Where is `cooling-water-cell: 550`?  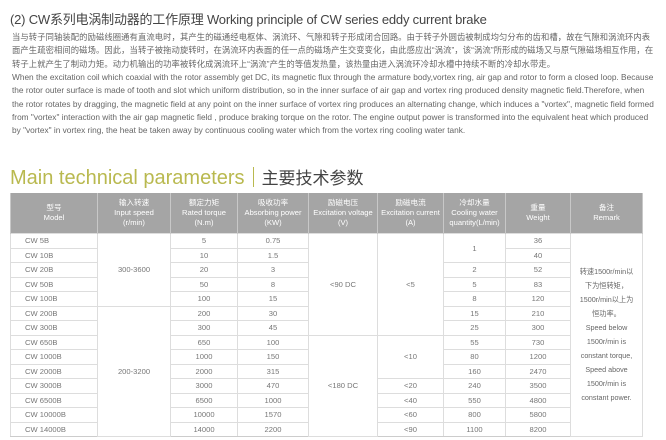
cooling-water-cell: 550 is located at coordinates (474, 400).